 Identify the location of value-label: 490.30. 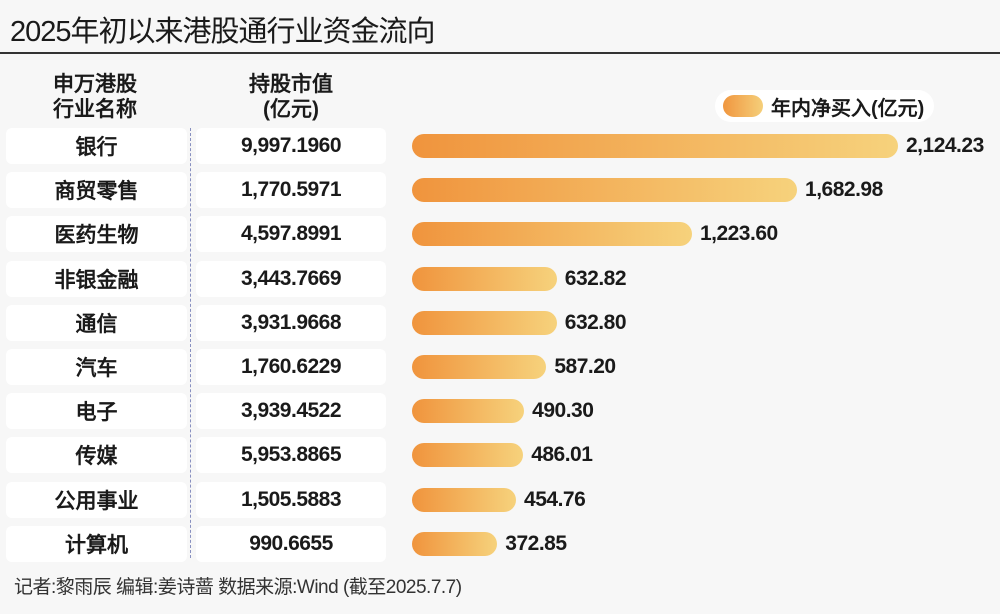
(563, 411).